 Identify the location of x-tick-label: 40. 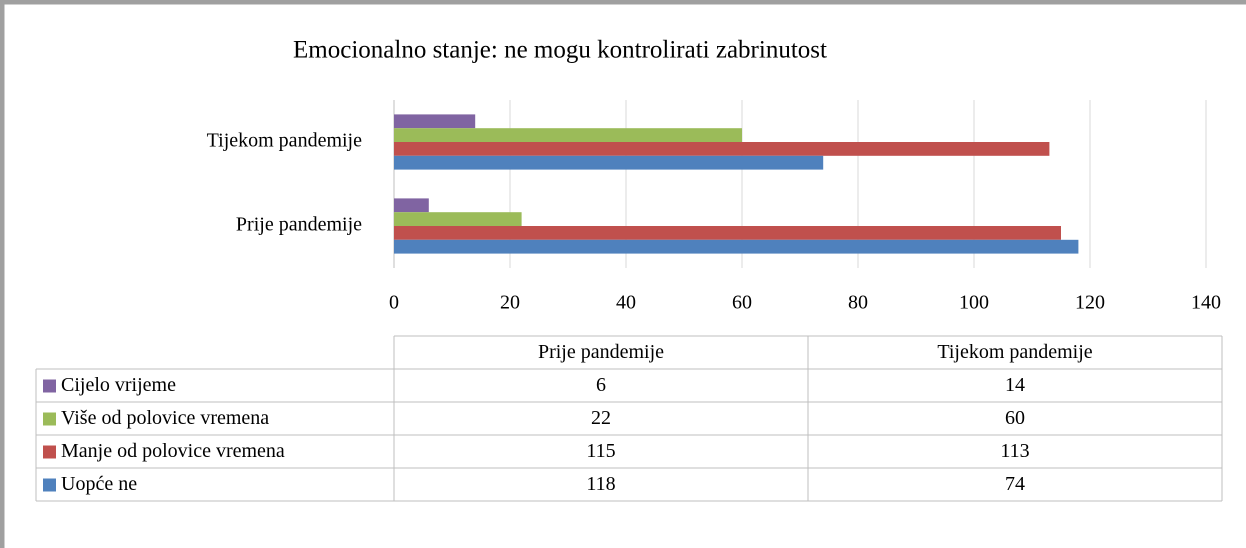
(626, 303).